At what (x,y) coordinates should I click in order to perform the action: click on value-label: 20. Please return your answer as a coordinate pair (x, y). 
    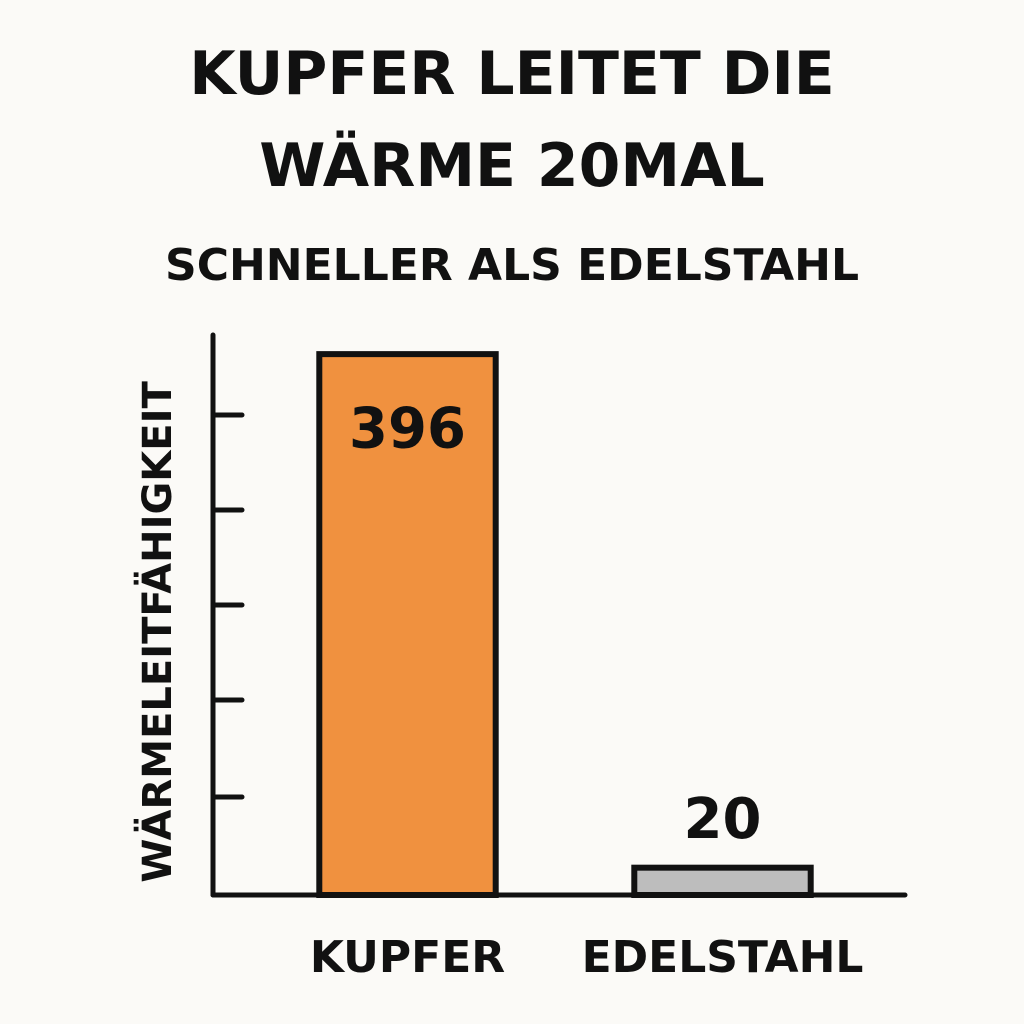
    Looking at the image, I should click on (723, 819).